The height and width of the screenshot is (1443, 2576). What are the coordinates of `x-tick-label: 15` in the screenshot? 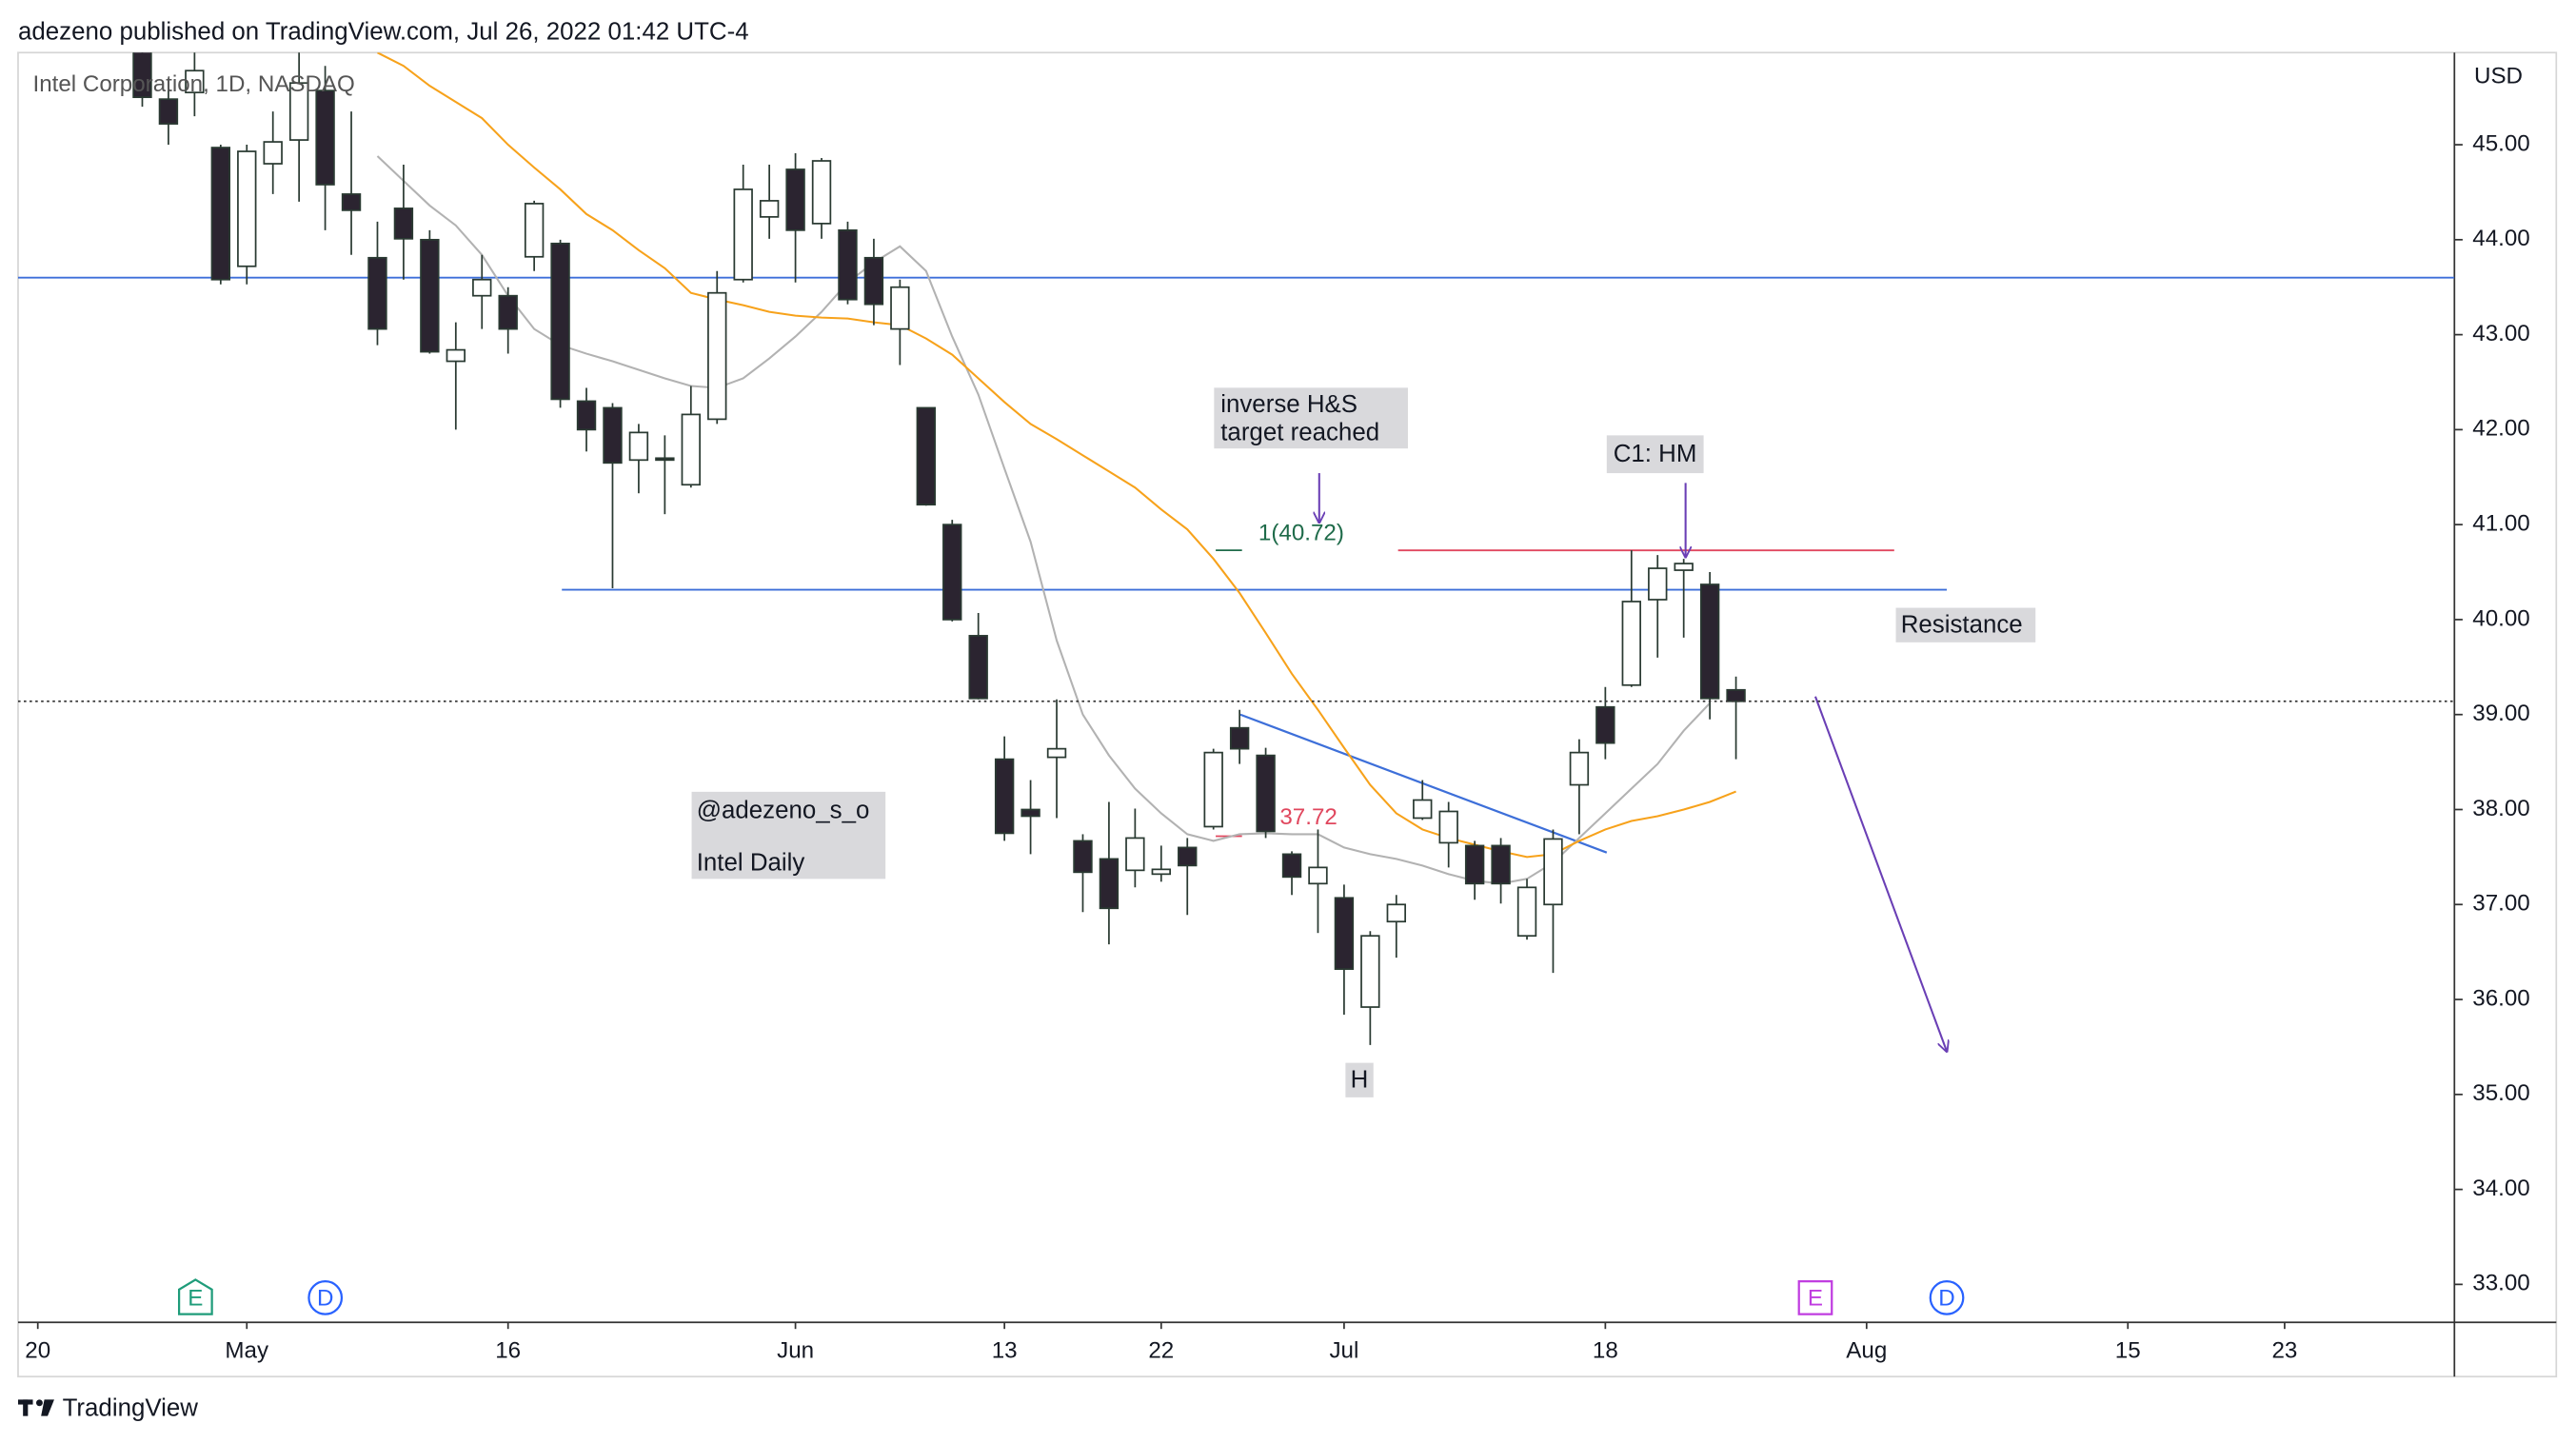 It's located at (2128, 1351).